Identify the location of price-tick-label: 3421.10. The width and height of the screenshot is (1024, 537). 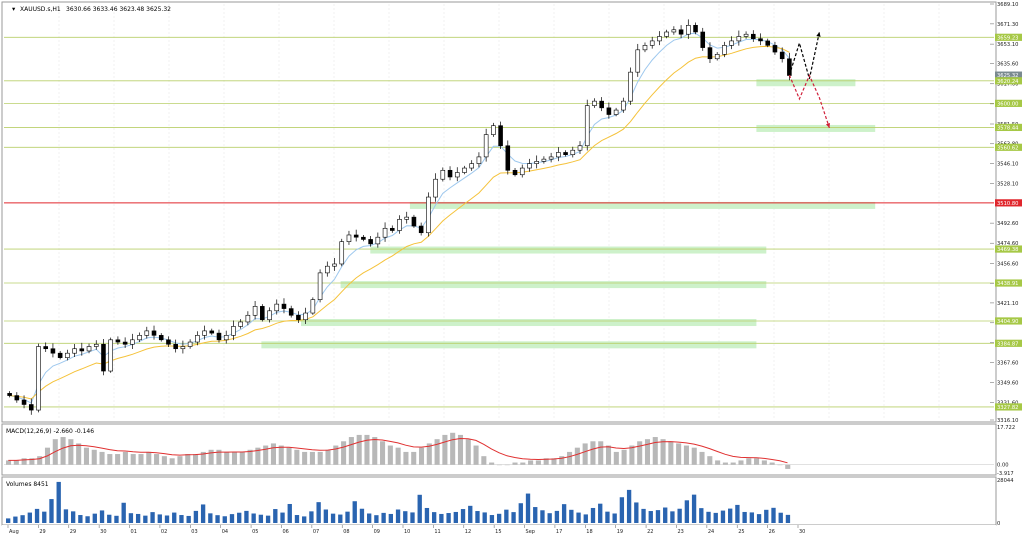
(1007, 304).